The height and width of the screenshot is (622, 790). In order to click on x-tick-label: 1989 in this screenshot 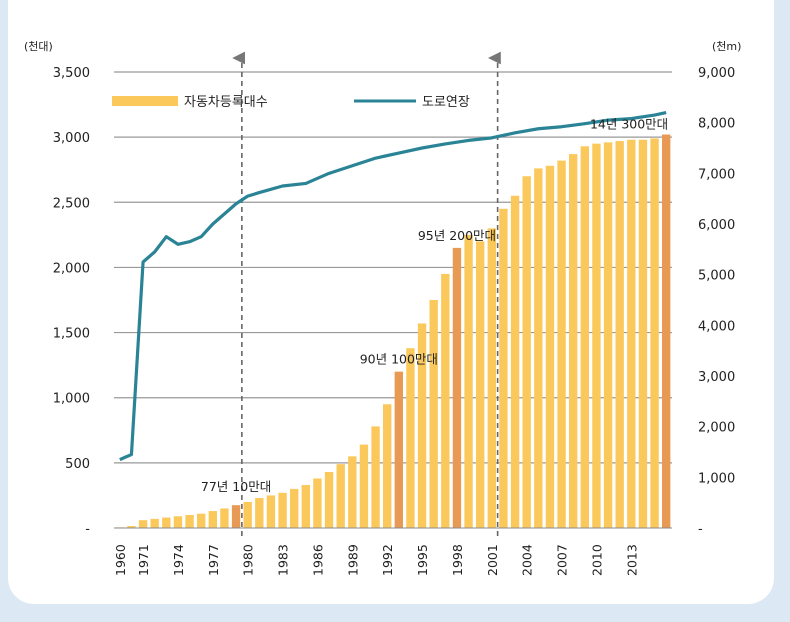, I will do `click(352, 560)`.